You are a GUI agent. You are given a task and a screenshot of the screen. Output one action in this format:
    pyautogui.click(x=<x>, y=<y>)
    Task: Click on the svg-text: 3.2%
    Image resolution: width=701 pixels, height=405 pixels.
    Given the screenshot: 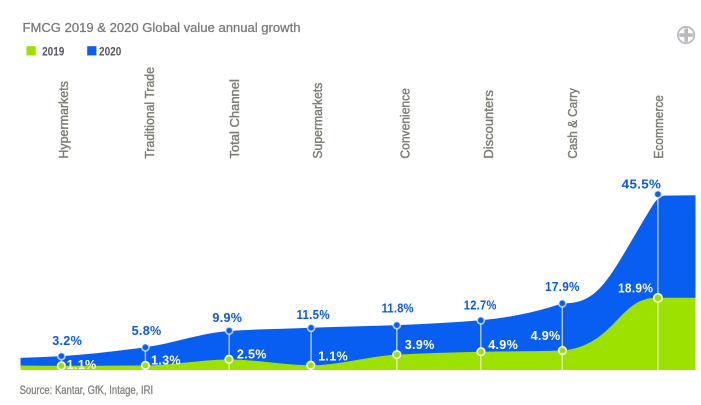 What is the action you would take?
    pyautogui.click(x=67, y=341)
    